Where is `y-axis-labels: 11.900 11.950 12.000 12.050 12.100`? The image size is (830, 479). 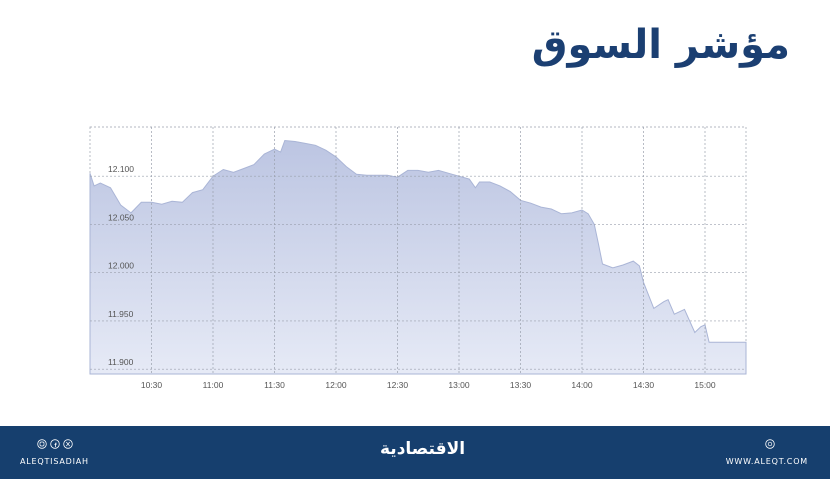 y-axis-labels: 11.900 11.950 12.000 12.050 12.100 is located at coordinates (121, 265).